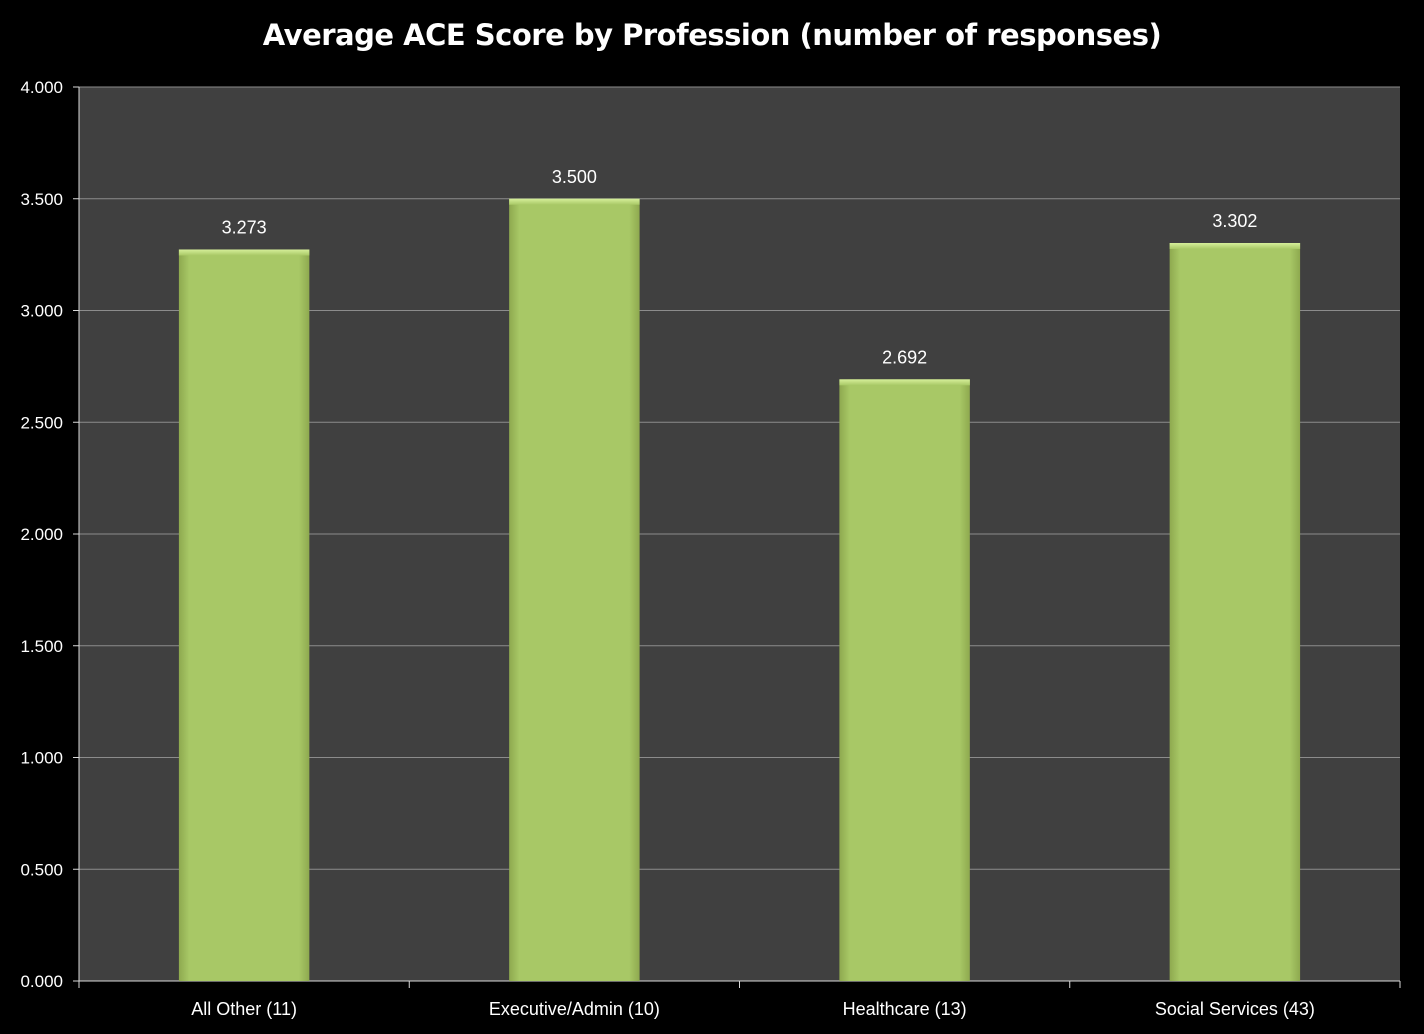  Describe the element at coordinates (41, 311) in the screenshot. I see `y-tick-label: 3.000` at that location.